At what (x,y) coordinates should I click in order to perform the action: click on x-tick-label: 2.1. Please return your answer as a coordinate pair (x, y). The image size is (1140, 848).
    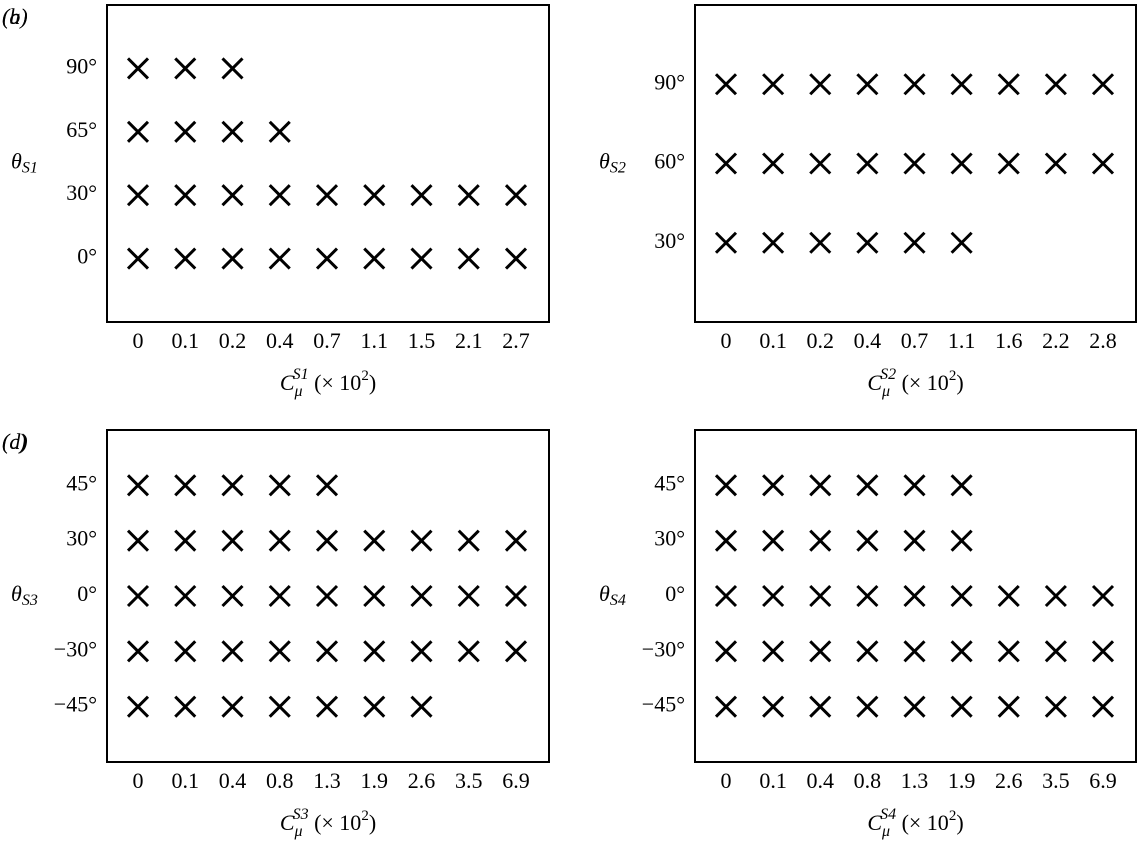
    Looking at the image, I should click on (469, 340).